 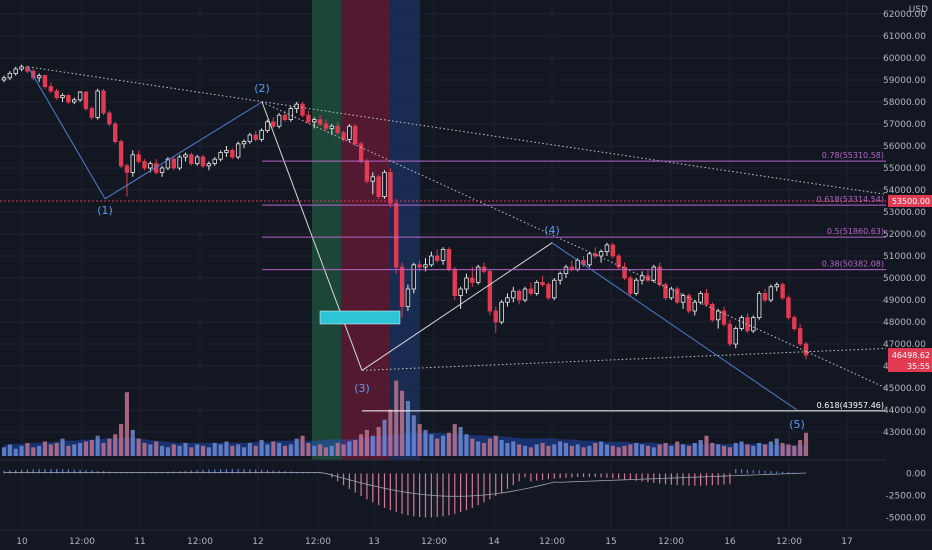 What do you see at coordinates (326, 230) in the screenshot?
I see `highlight-band-green` at bounding box center [326, 230].